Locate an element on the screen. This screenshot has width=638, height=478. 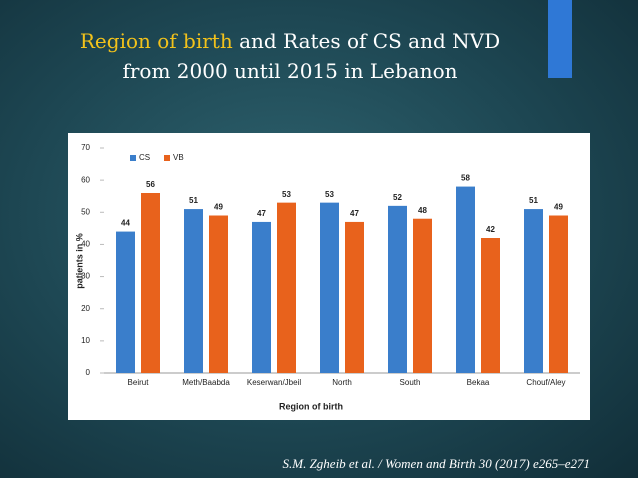
y-tick-label: 50 is located at coordinates (85, 211).